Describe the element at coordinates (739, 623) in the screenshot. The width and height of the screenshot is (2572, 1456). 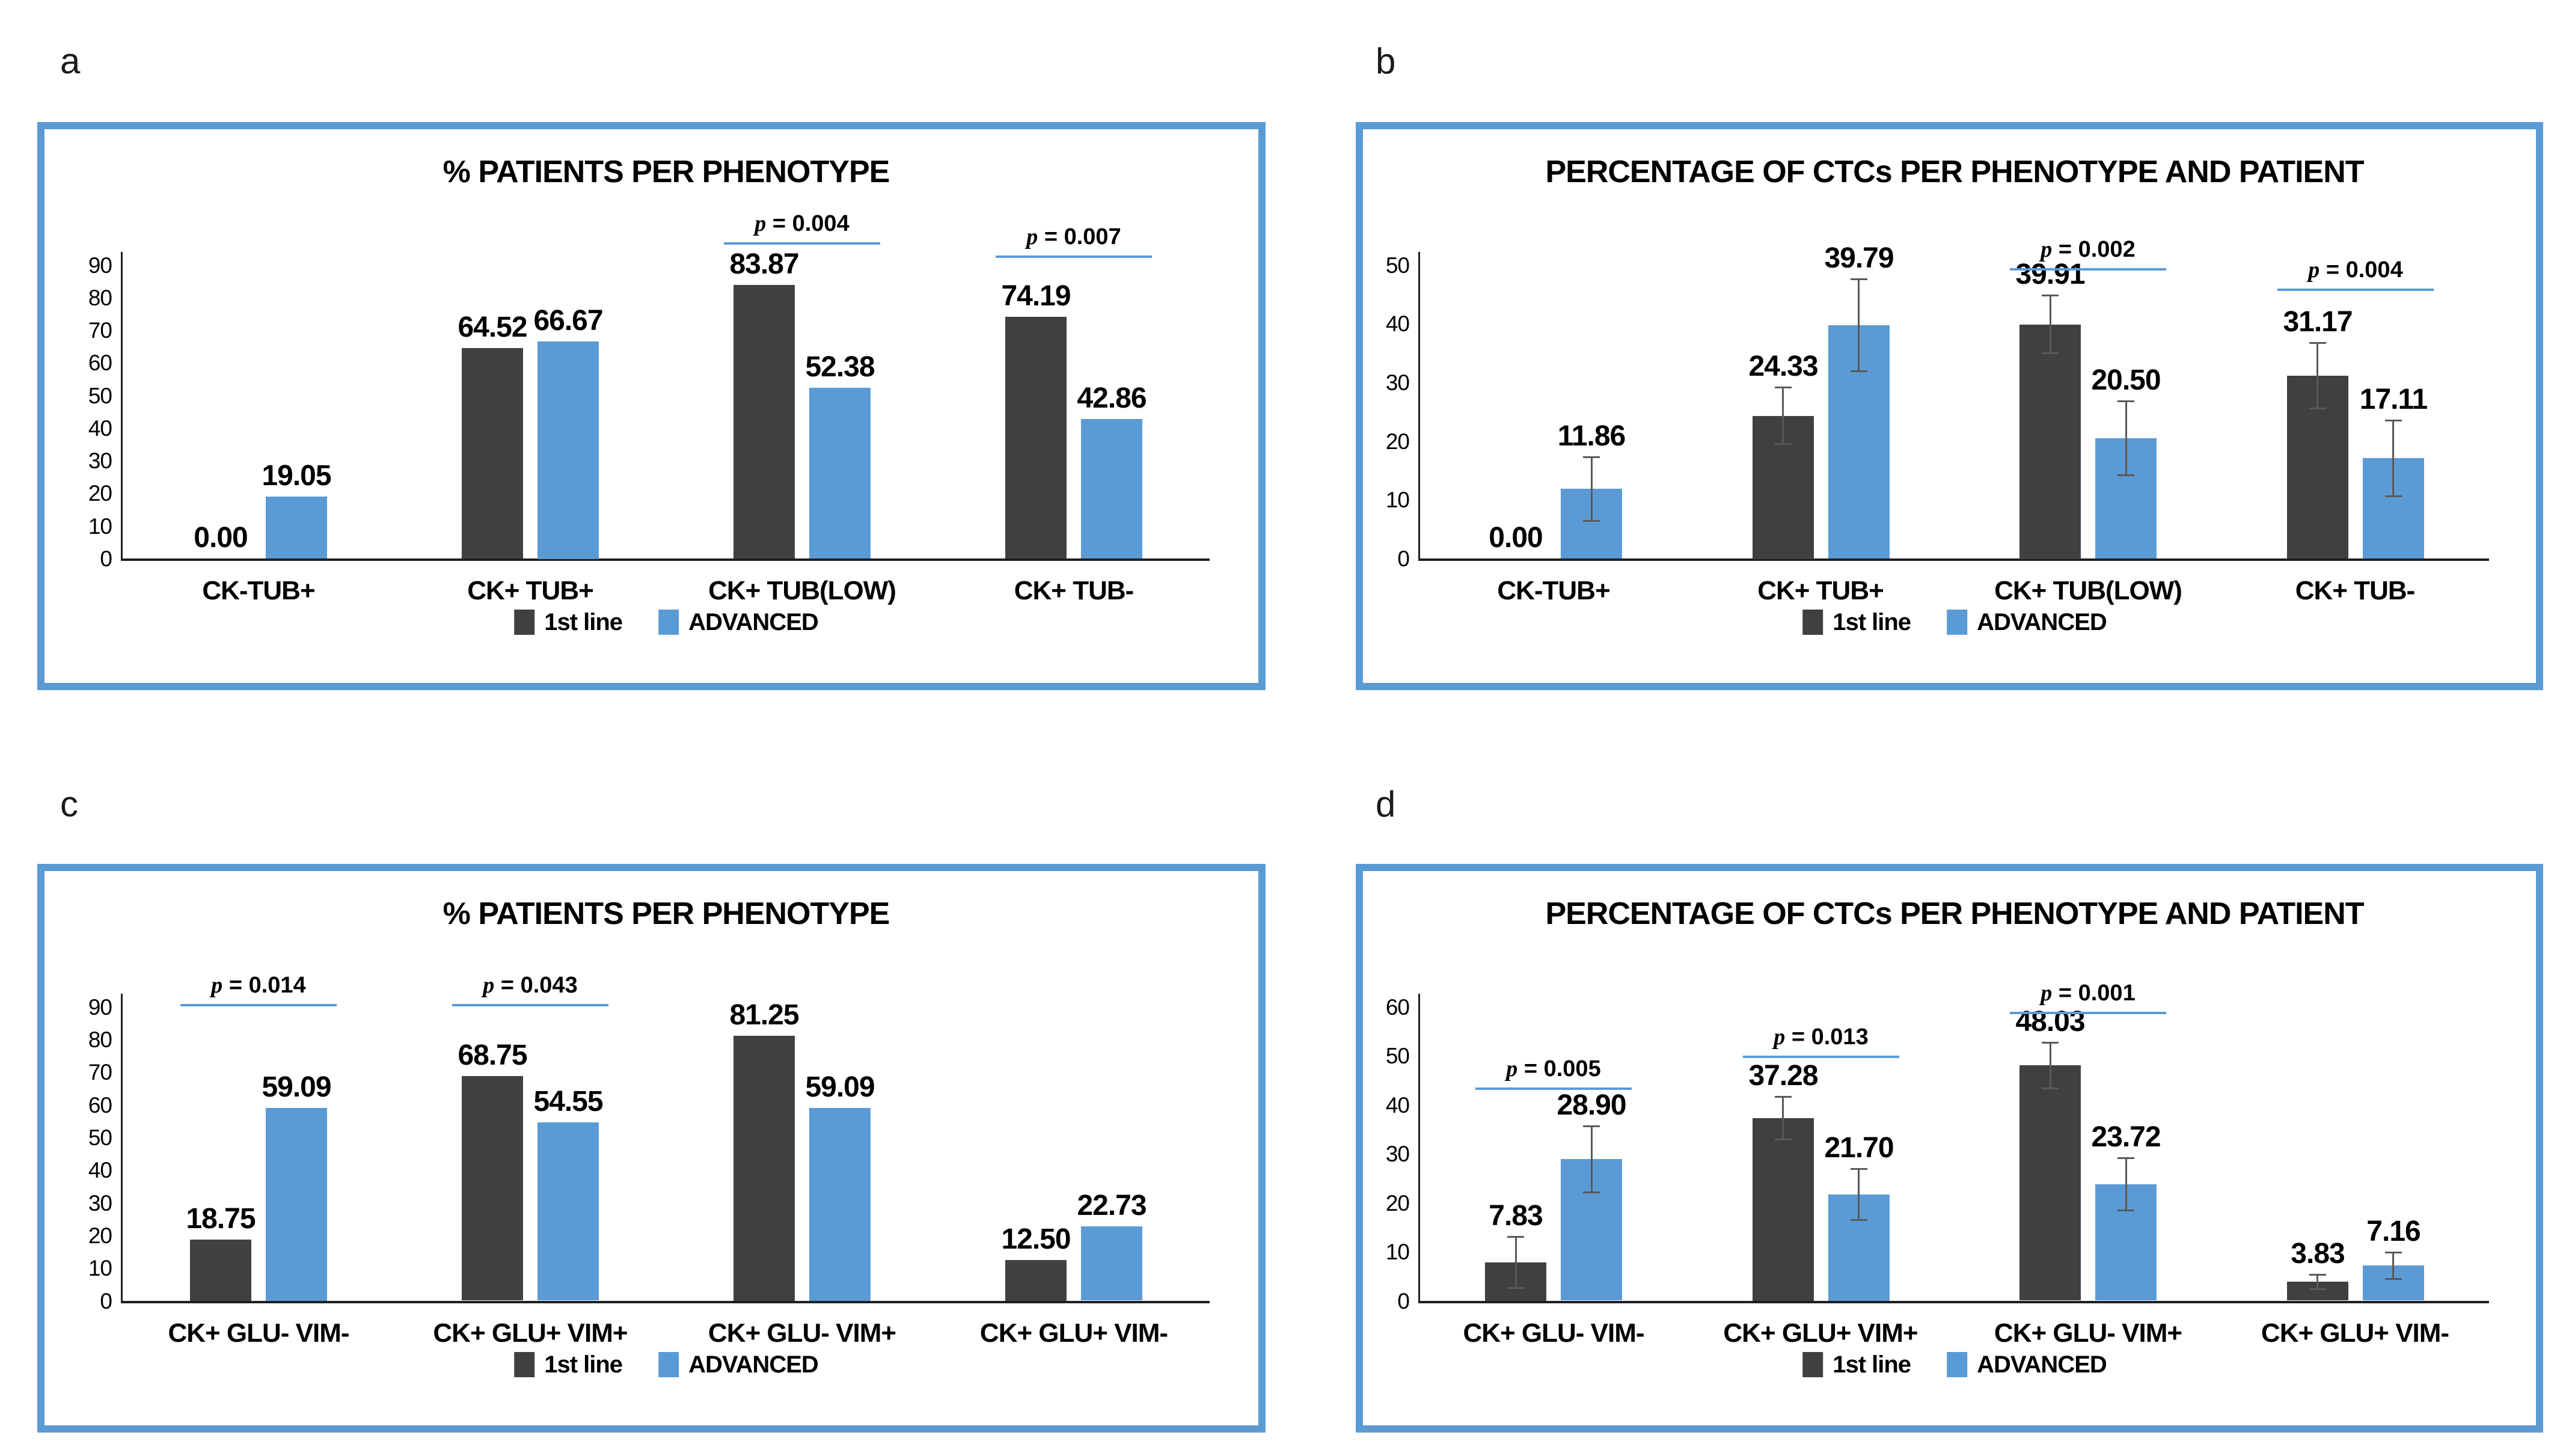
I see `legend-item: ADVANCED` at that location.